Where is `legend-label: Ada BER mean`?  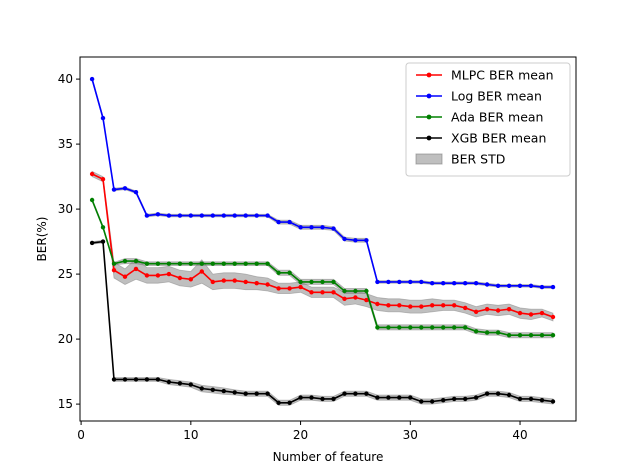
legend-label: Ada BER mean is located at coordinates (497, 117).